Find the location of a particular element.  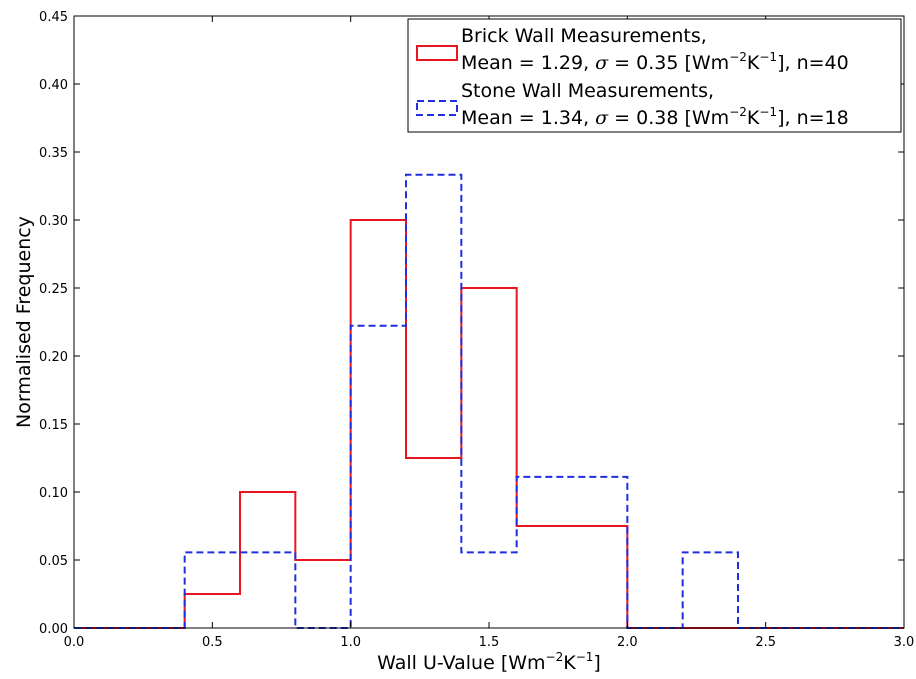

x-tick-label: 2.0 is located at coordinates (627, 642).